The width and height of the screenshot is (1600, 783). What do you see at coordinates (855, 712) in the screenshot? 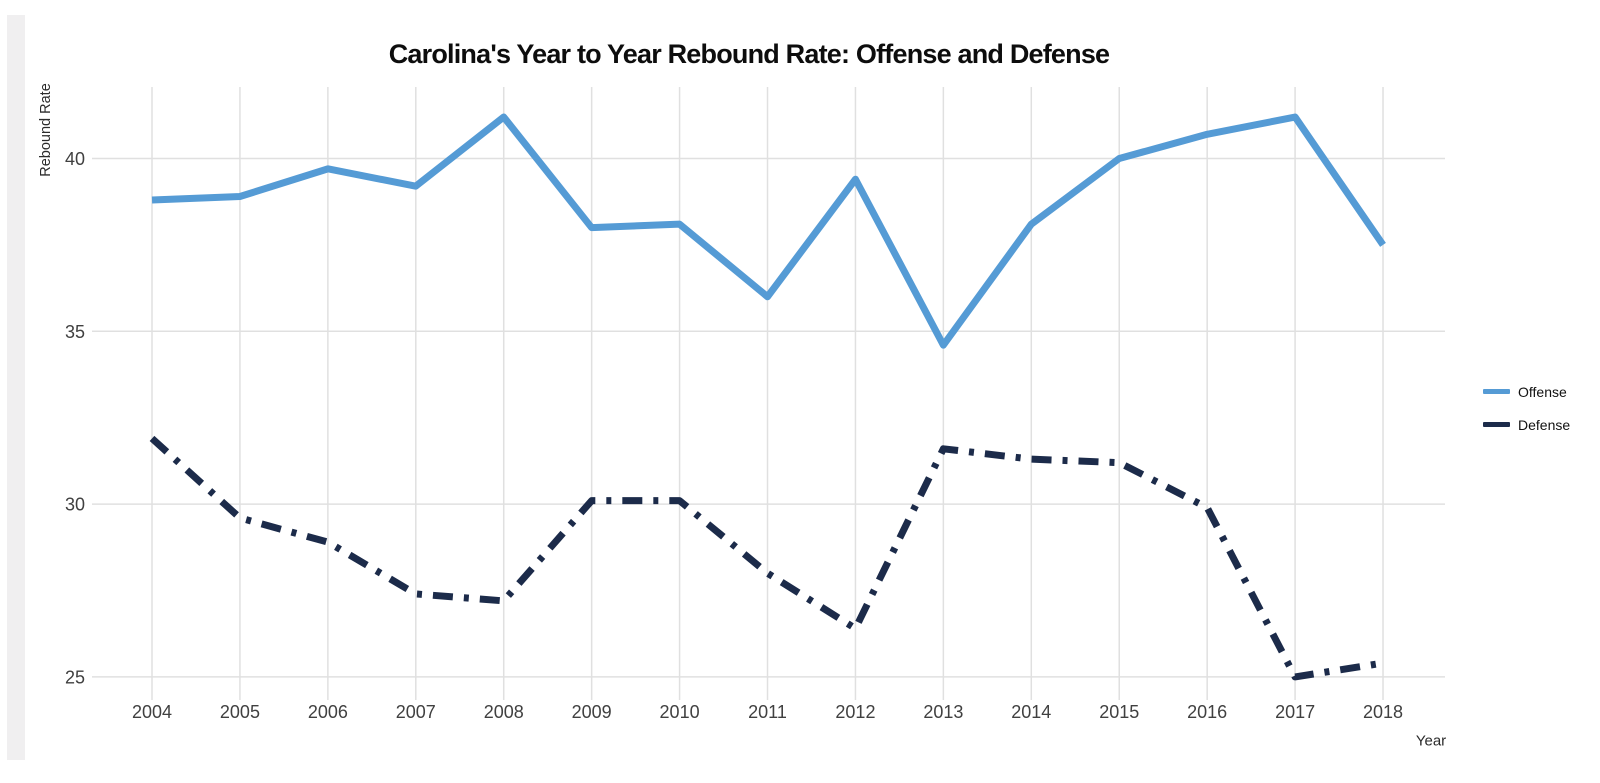
I see `x-tick-label-2012: 2012` at bounding box center [855, 712].